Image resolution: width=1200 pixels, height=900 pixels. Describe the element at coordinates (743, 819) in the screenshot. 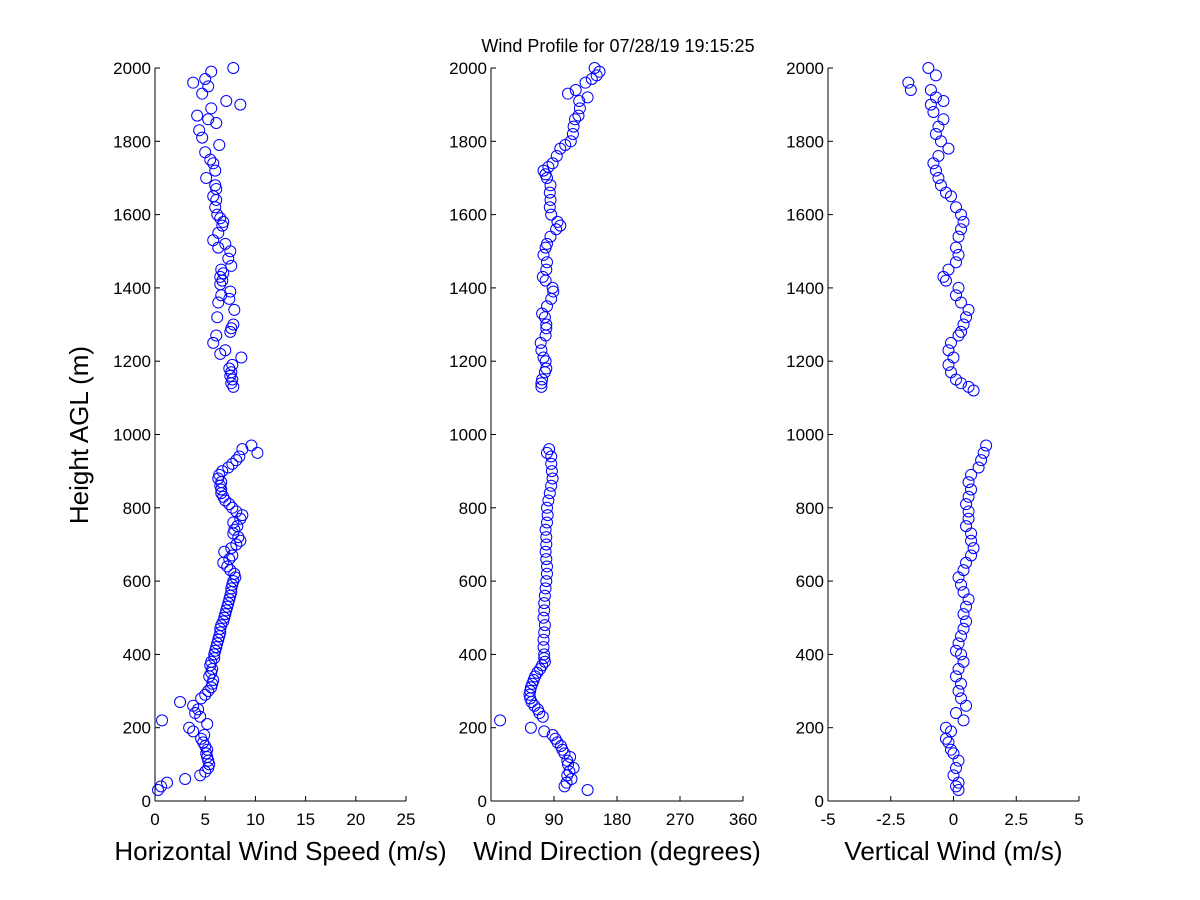

I see `x-tick-label: 360` at that location.